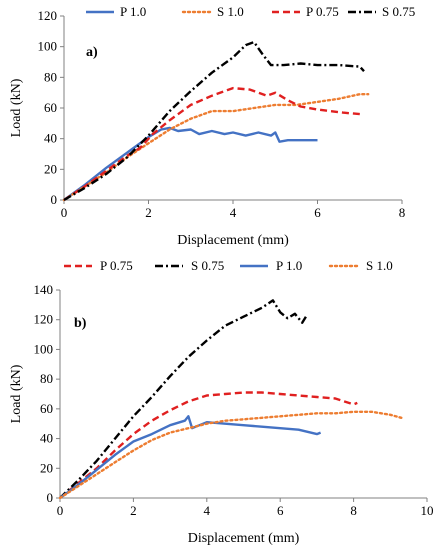 The width and height of the screenshot is (437, 550). I want to click on panel-label: b), so click(80, 323).